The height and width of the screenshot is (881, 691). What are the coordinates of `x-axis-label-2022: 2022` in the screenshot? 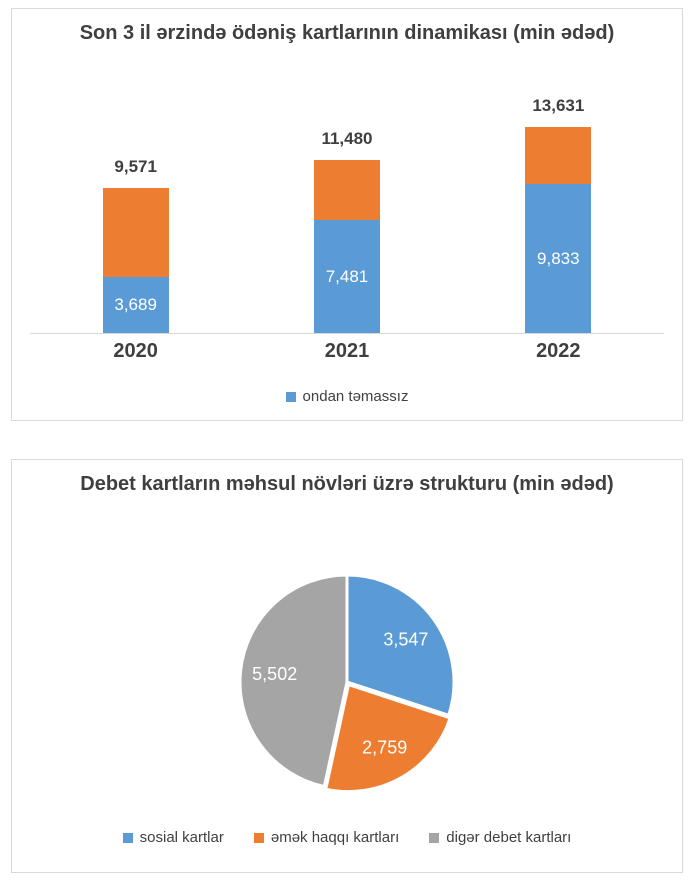 It's located at (558, 351).